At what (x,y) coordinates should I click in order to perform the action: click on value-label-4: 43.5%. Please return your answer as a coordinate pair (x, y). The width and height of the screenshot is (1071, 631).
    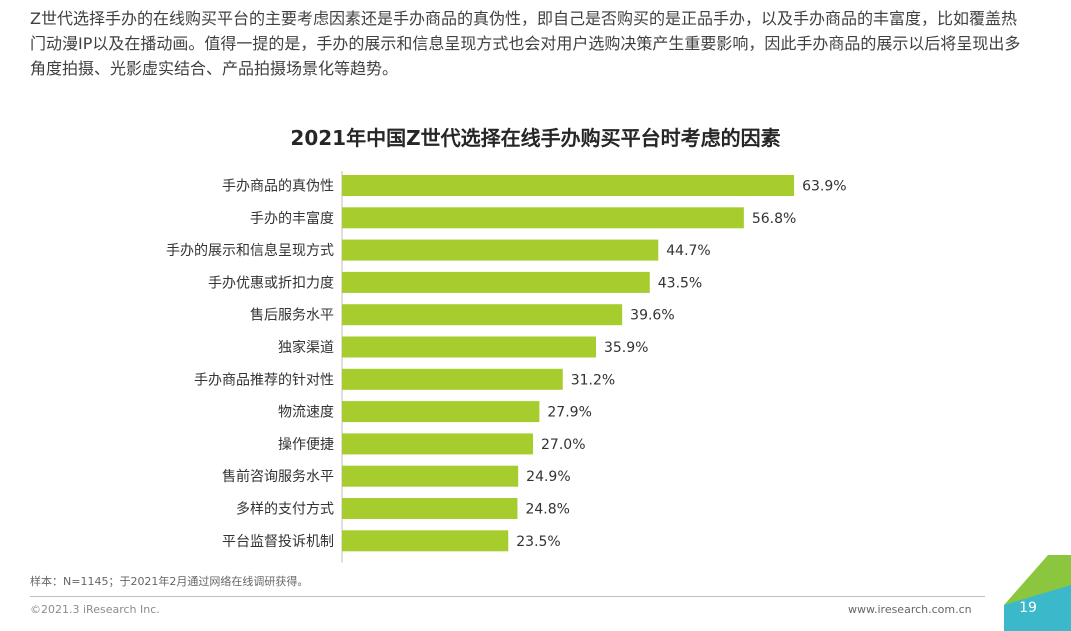
    Looking at the image, I should click on (680, 283).